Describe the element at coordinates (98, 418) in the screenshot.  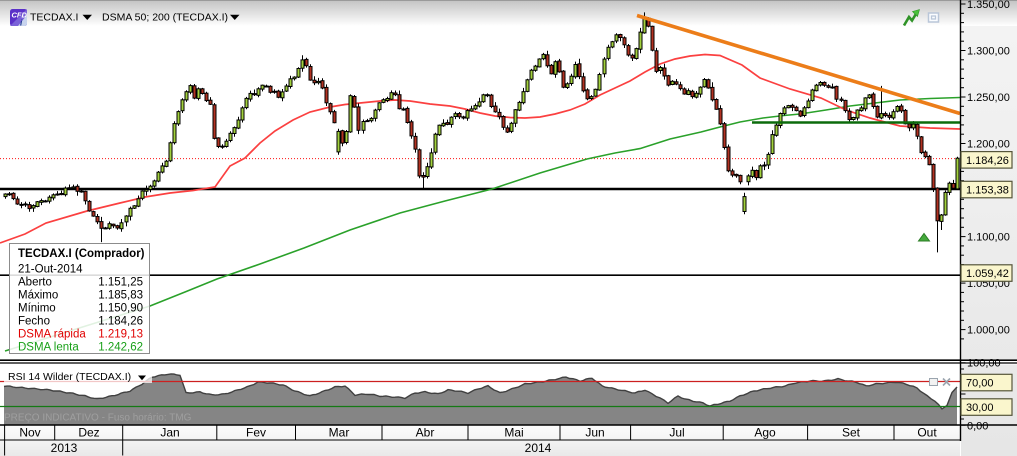
I see `svg-text:PREÇO INDICATIVO - Fuso horári: PREÇO INDICATIVO - Fuso horário: TMG` at that location.